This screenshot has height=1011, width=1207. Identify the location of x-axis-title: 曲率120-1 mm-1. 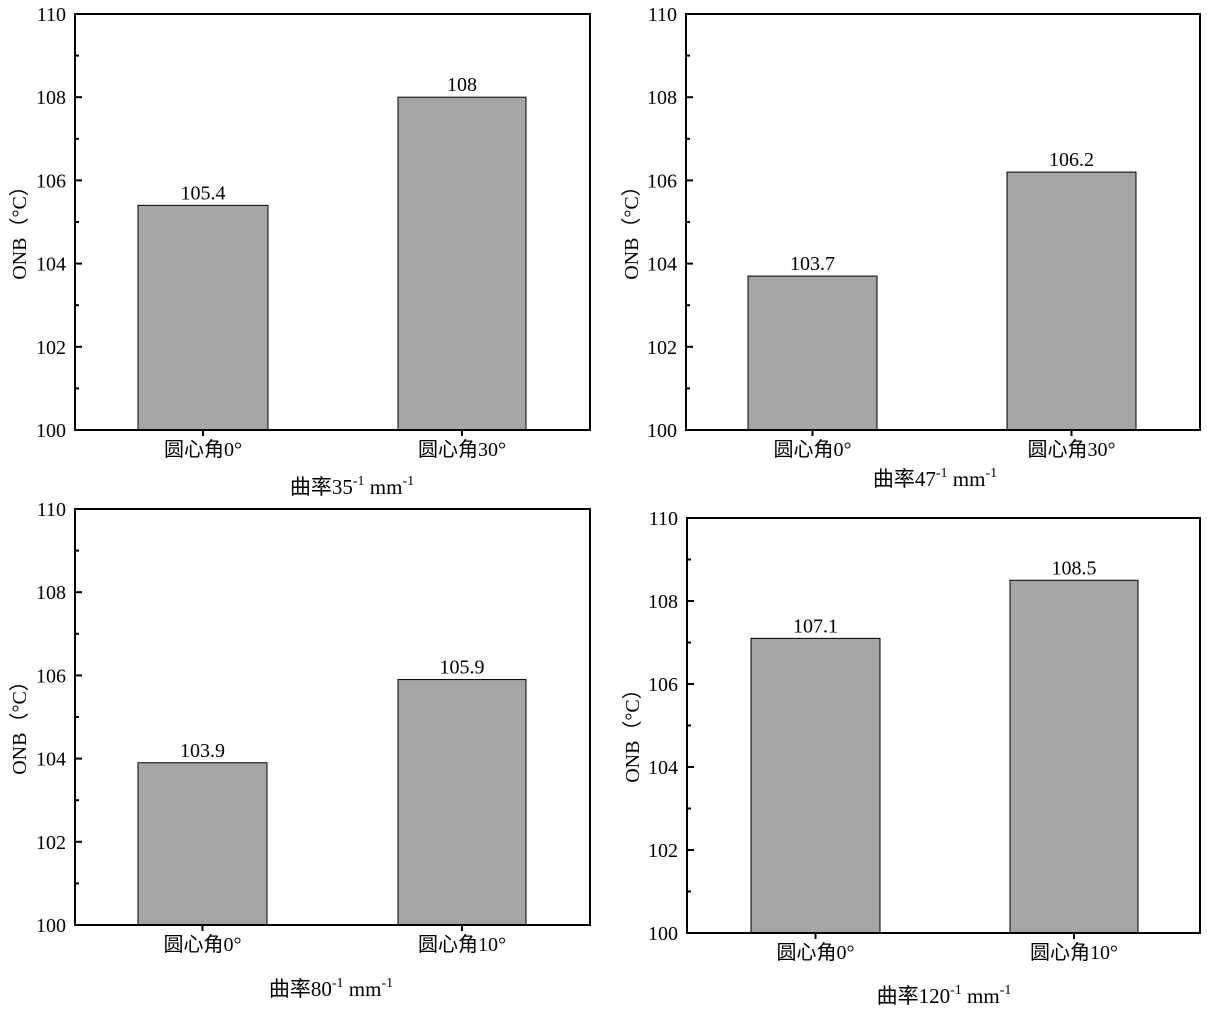
(944, 995).